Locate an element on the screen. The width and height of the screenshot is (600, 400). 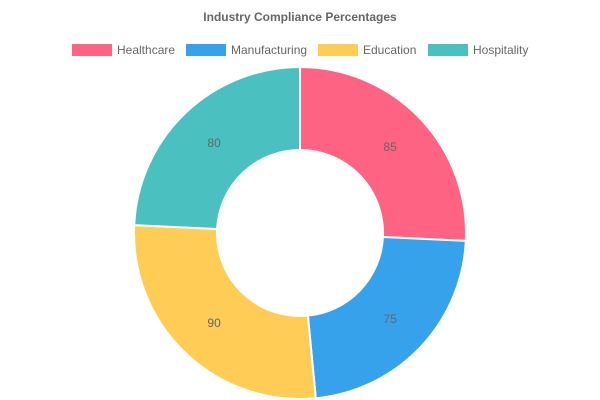
legend-swatch-hospitality is located at coordinates (448, 50).